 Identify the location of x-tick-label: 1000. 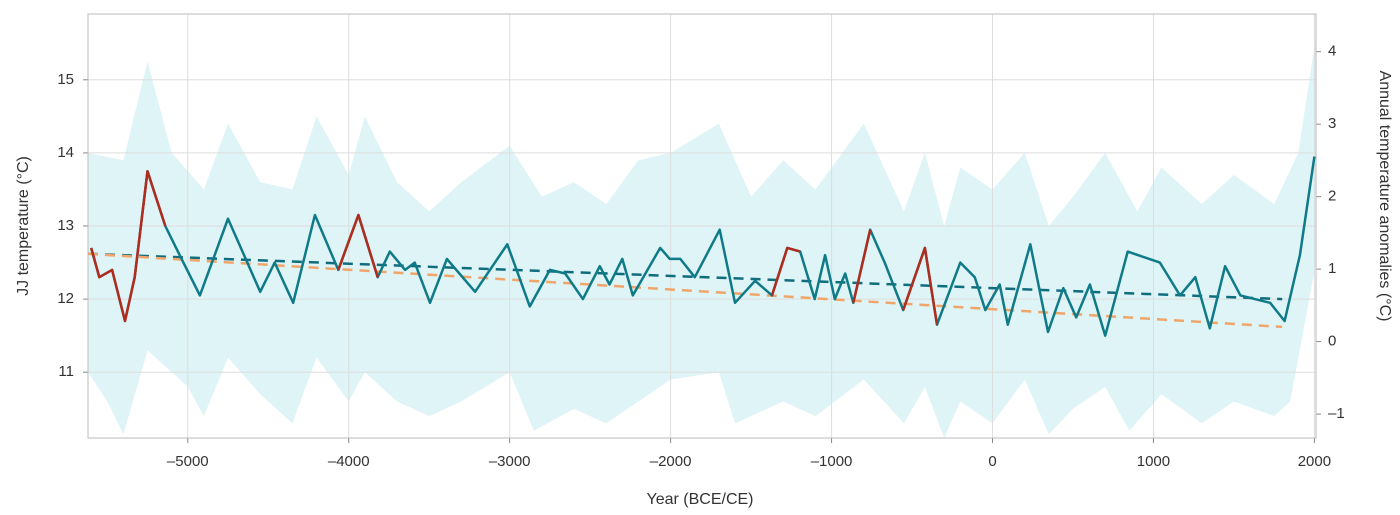
(1153, 461).